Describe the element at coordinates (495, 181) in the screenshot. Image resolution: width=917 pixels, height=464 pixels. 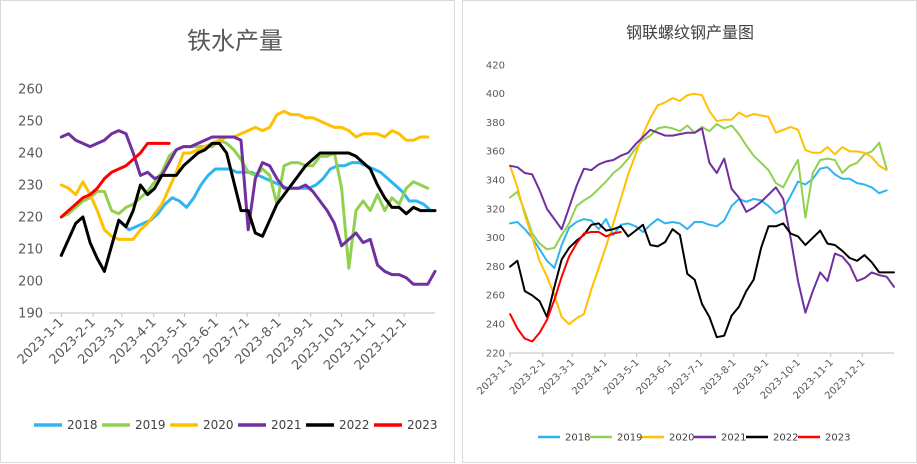
I see `y-tick-label: 340` at that location.